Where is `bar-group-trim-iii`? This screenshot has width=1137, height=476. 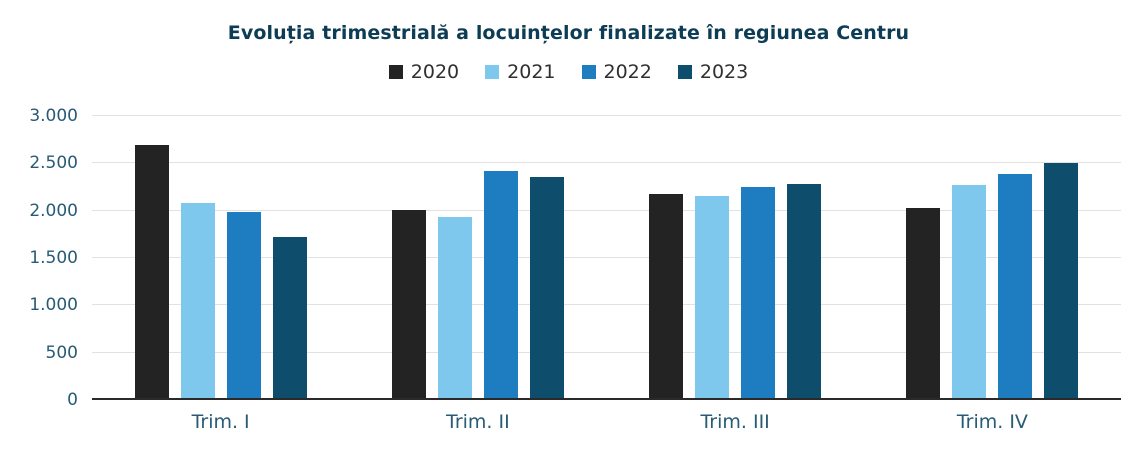 bar-group-trim-iii is located at coordinates (735, 258).